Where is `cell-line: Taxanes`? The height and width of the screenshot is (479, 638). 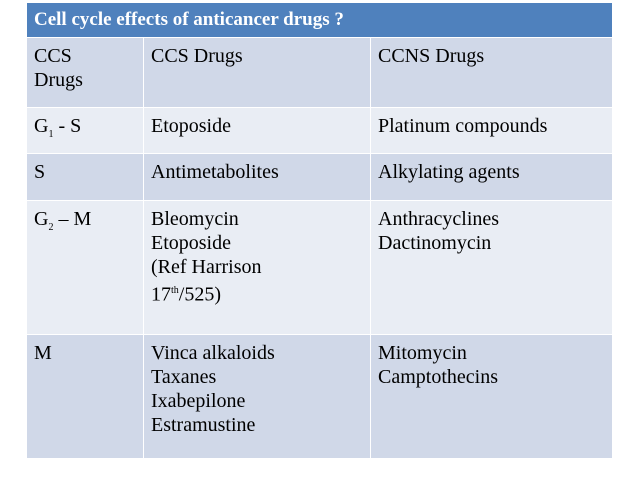 cell-line: Taxanes is located at coordinates (184, 377).